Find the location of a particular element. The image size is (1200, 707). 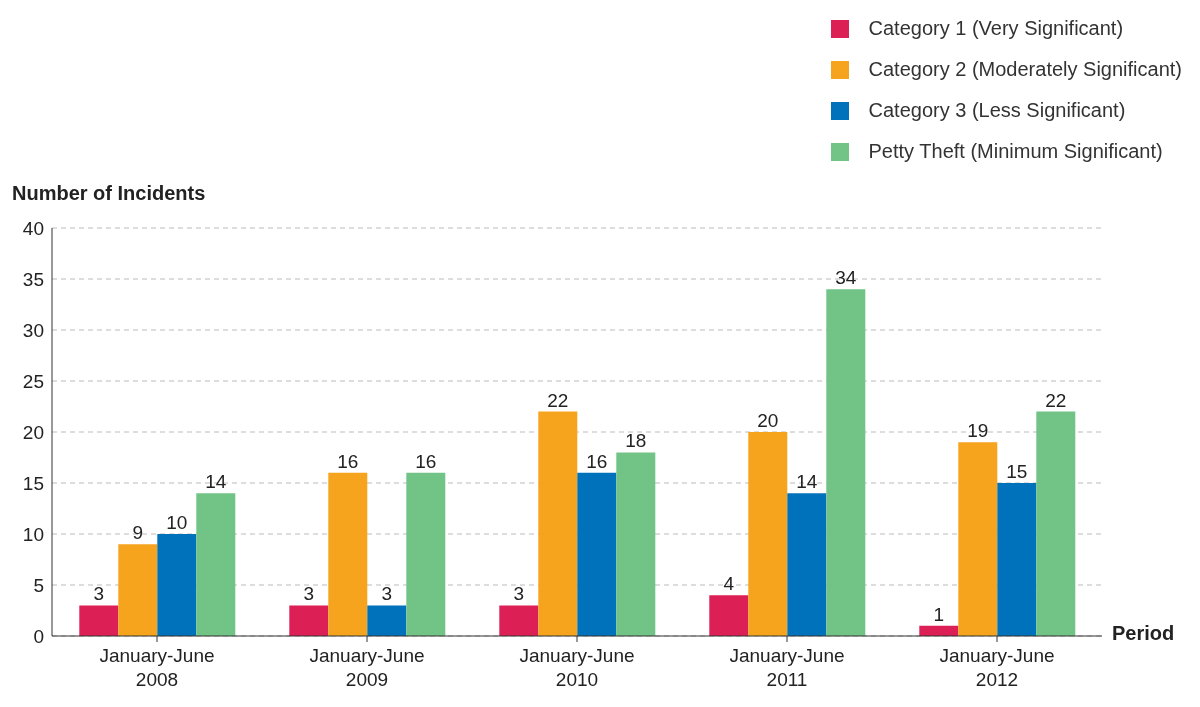

y-tick-label: 0 is located at coordinates (38, 636).